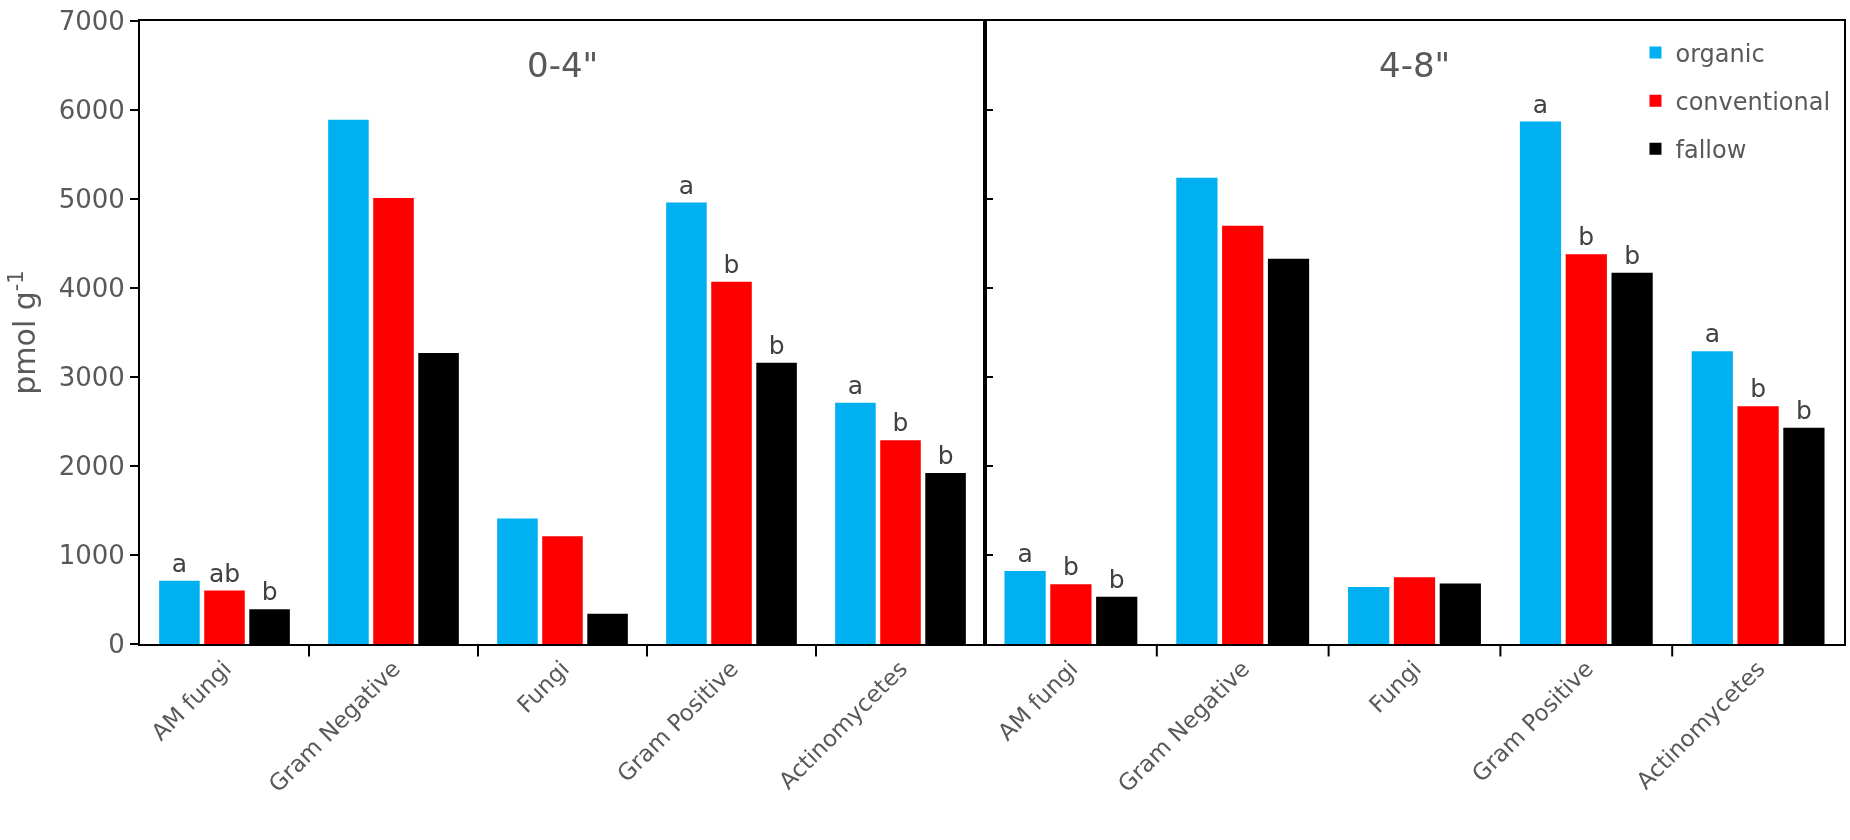 Image resolution: width=1850 pixels, height=840 pixels. Describe the element at coordinates (91, 110) in the screenshot. I see `y-tick-label: 6000` at that location.